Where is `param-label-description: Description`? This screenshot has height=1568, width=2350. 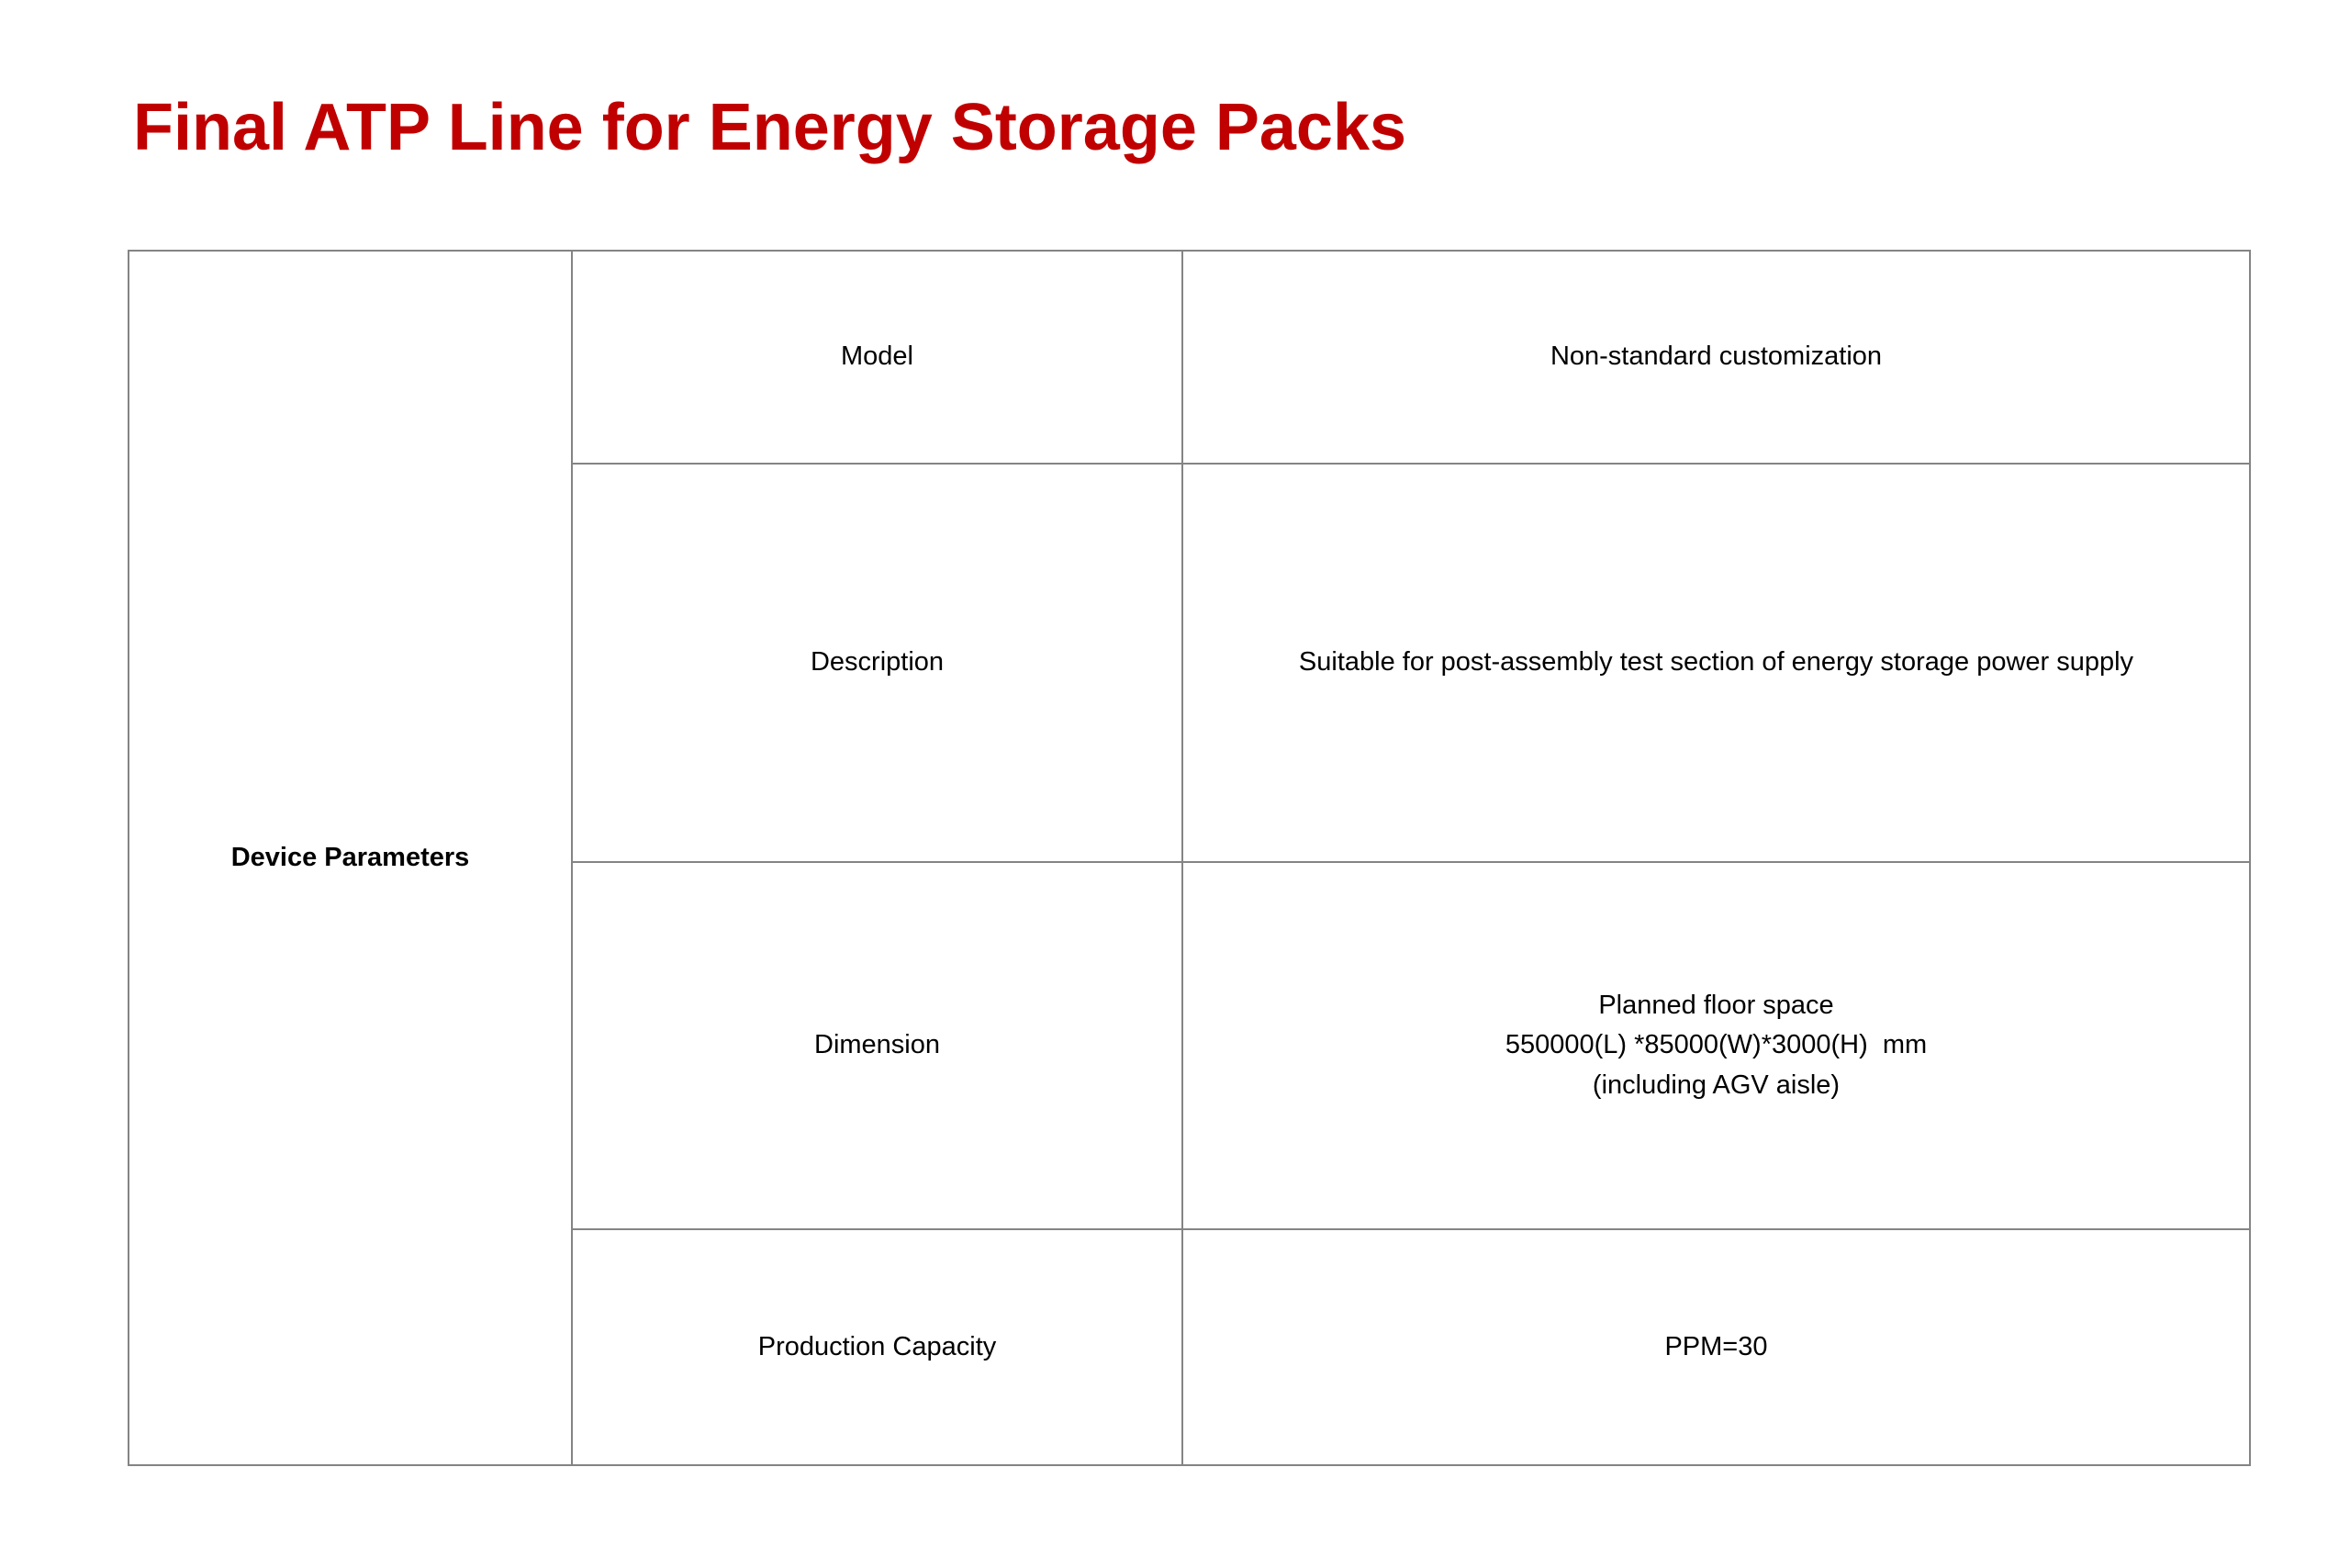
param-label-description: Description is located at coordinates (877, 663).